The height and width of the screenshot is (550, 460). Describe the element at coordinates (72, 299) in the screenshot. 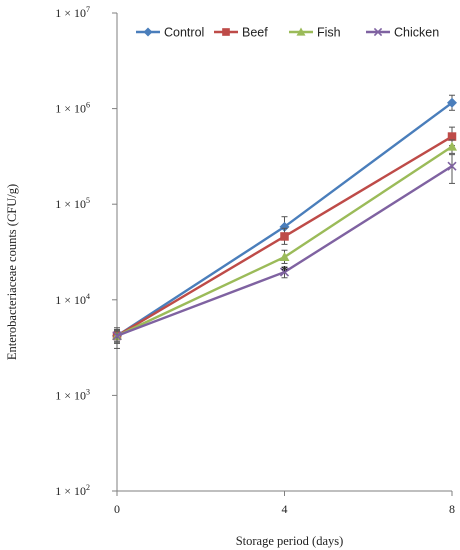

I see `y-tick-label: 1 × 10⁴` at that location.